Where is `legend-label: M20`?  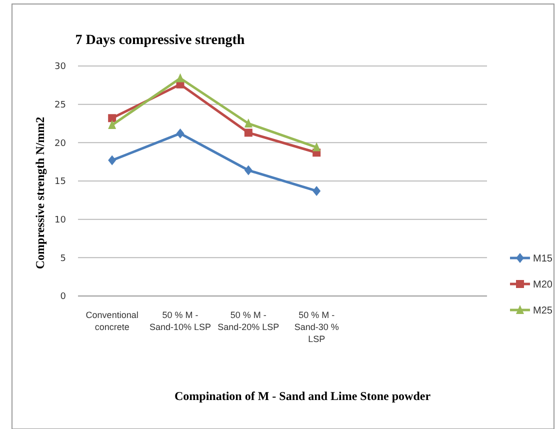 legend-label: M20 is located at coordinates (543, 285).